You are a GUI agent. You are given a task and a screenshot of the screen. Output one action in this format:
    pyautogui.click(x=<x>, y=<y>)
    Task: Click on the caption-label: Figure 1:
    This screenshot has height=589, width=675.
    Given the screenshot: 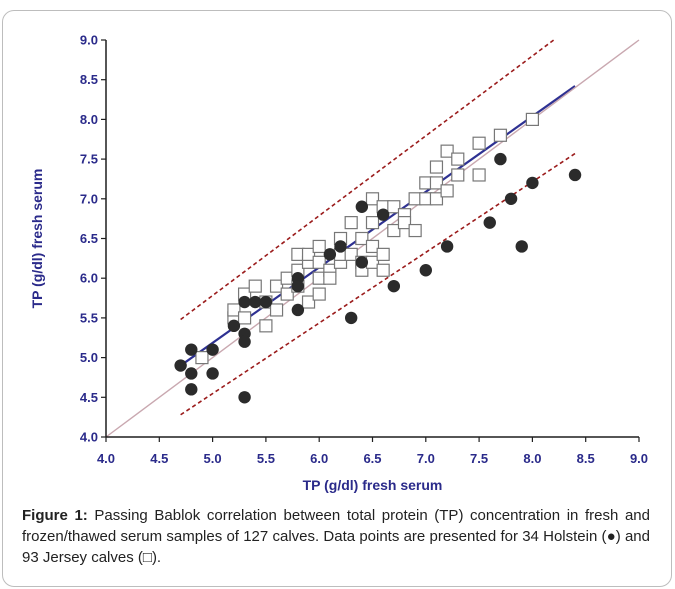 What is the action you would take?
    pyautogui.click(x=55, y=515)
    